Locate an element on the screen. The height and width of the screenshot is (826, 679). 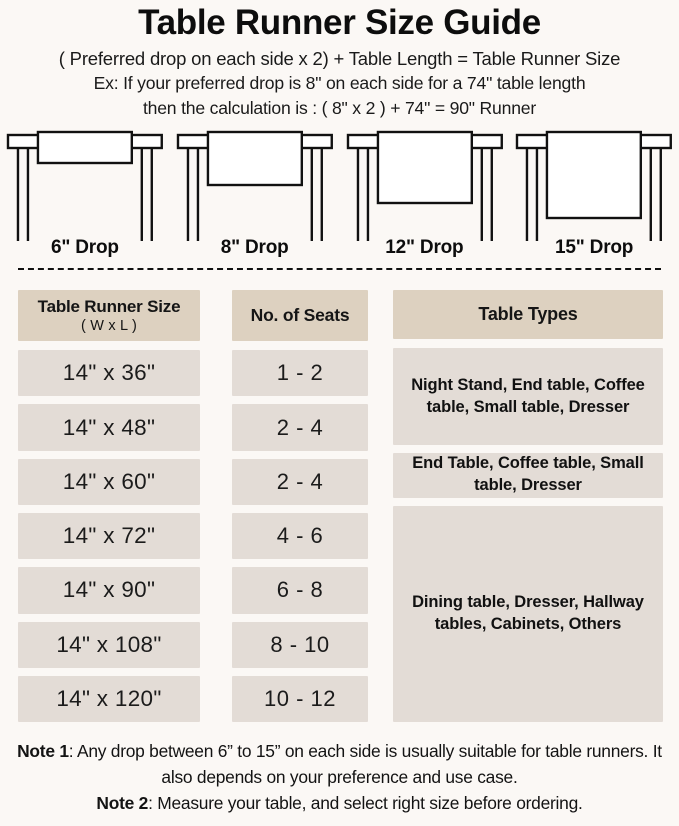
header-seats-label: No. of Seats is located at coordinates (300, 315).